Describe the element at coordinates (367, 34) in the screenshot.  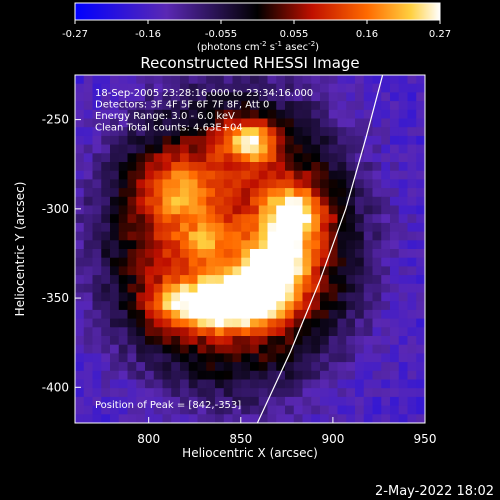
I see `colorbar-tick-label: 0.16` at that location.